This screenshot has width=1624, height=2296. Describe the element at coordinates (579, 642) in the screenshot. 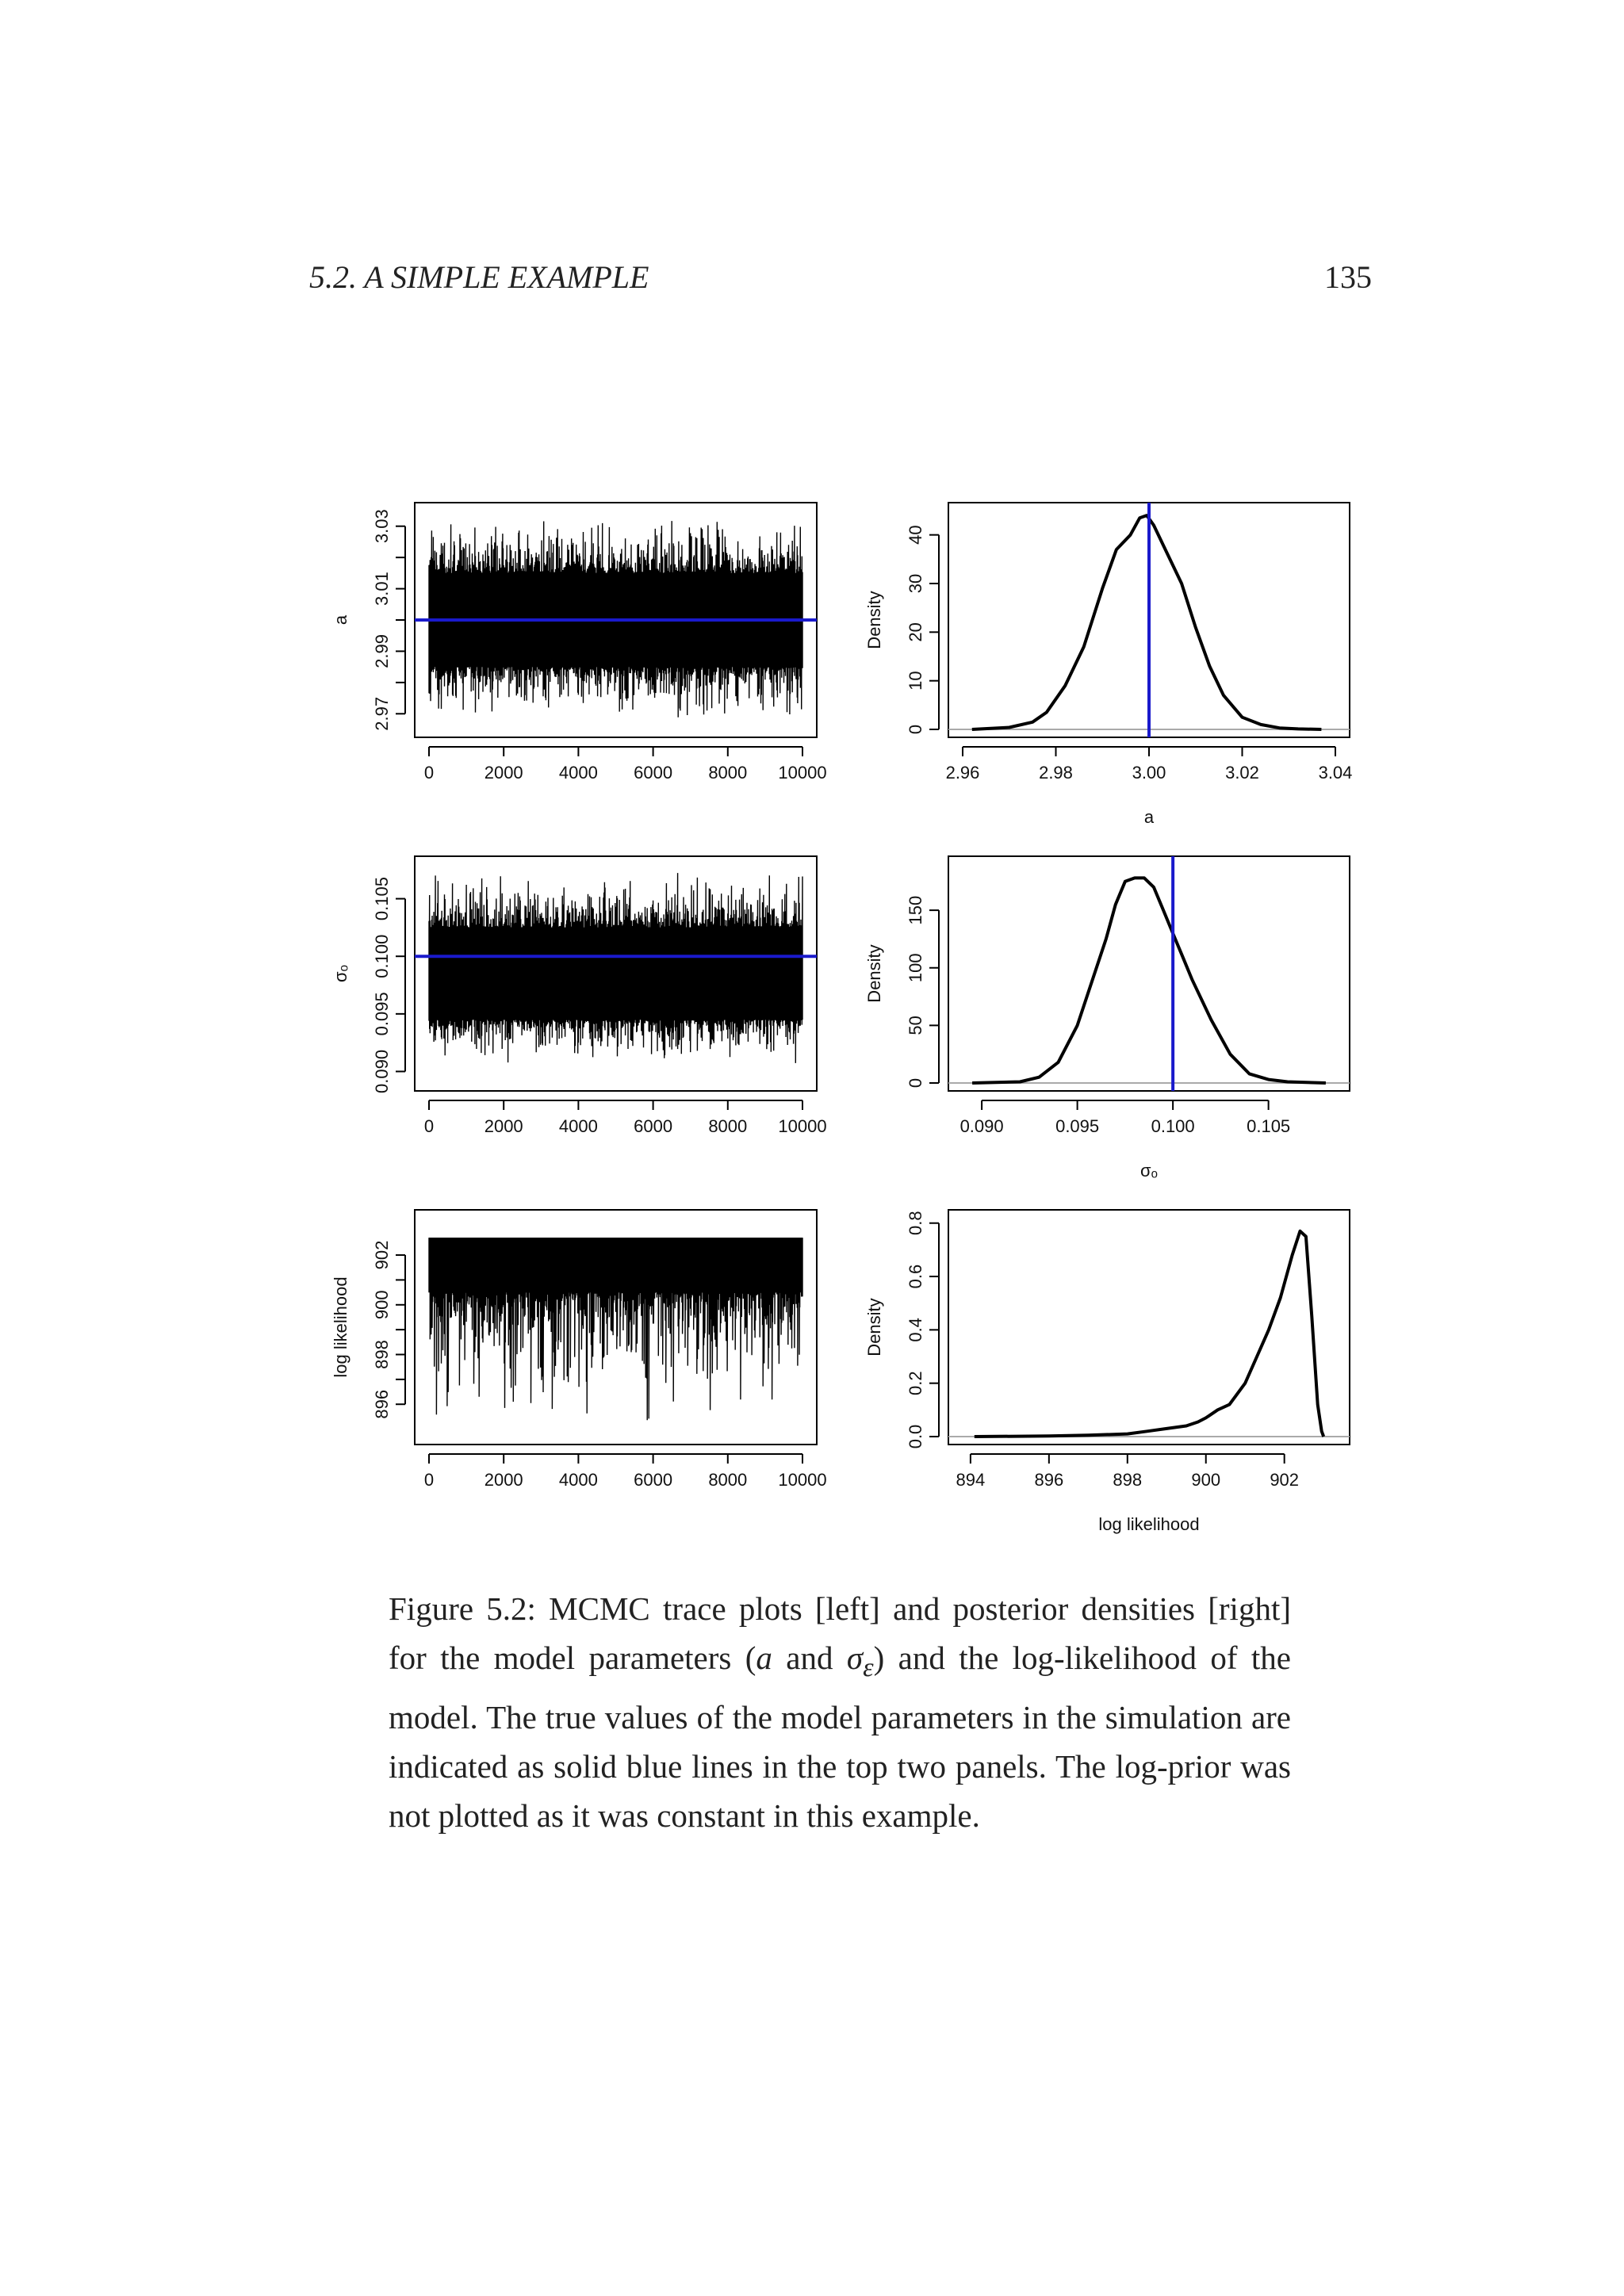

I see `panel-trace-1: 2.97 2.99 3.01 3.03 0 2000 4000 6000 8000 10000 a` at that location.